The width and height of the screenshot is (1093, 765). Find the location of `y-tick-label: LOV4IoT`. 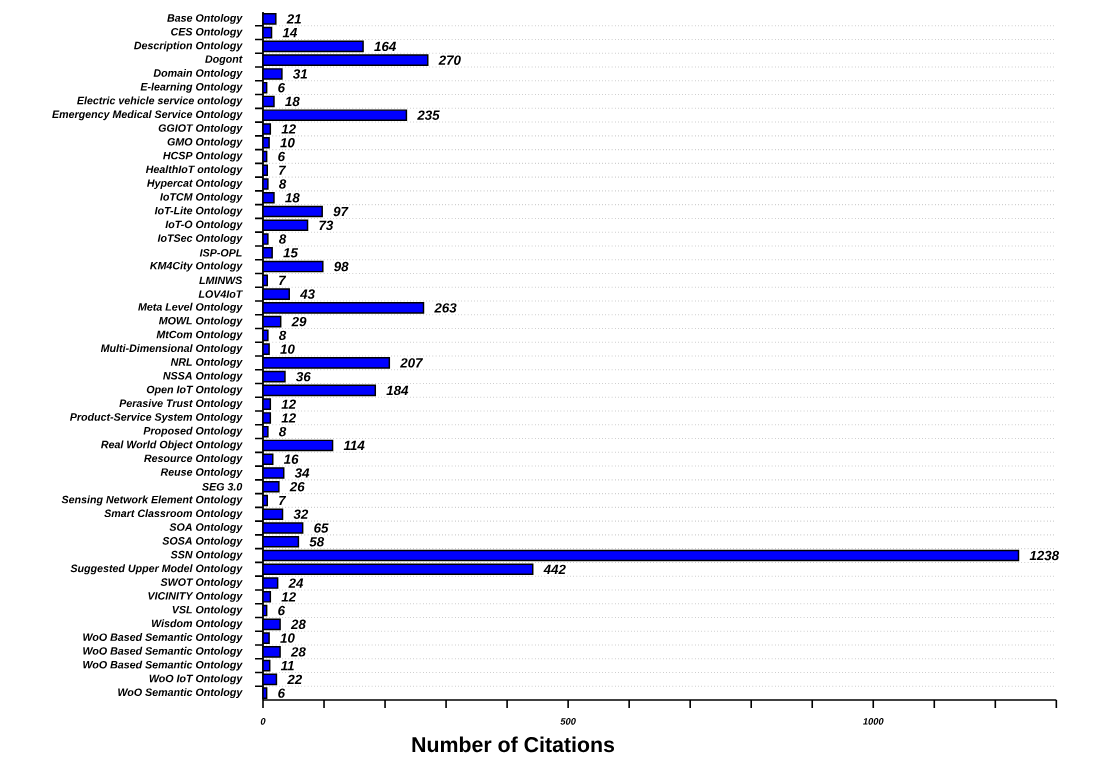

y-tick-label: LOV4IoT is located at coordinates (221, 294).